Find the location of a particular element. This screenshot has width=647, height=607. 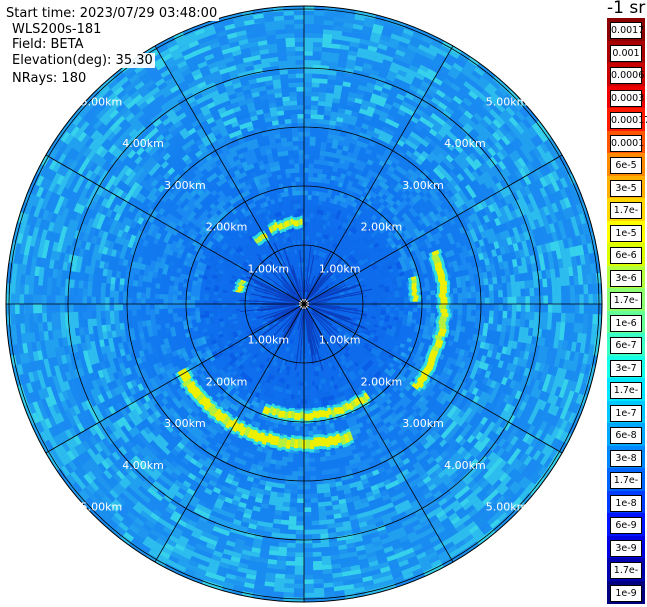

colorbar-tick-label: 6e-9 is located at coordinates (626, 525).